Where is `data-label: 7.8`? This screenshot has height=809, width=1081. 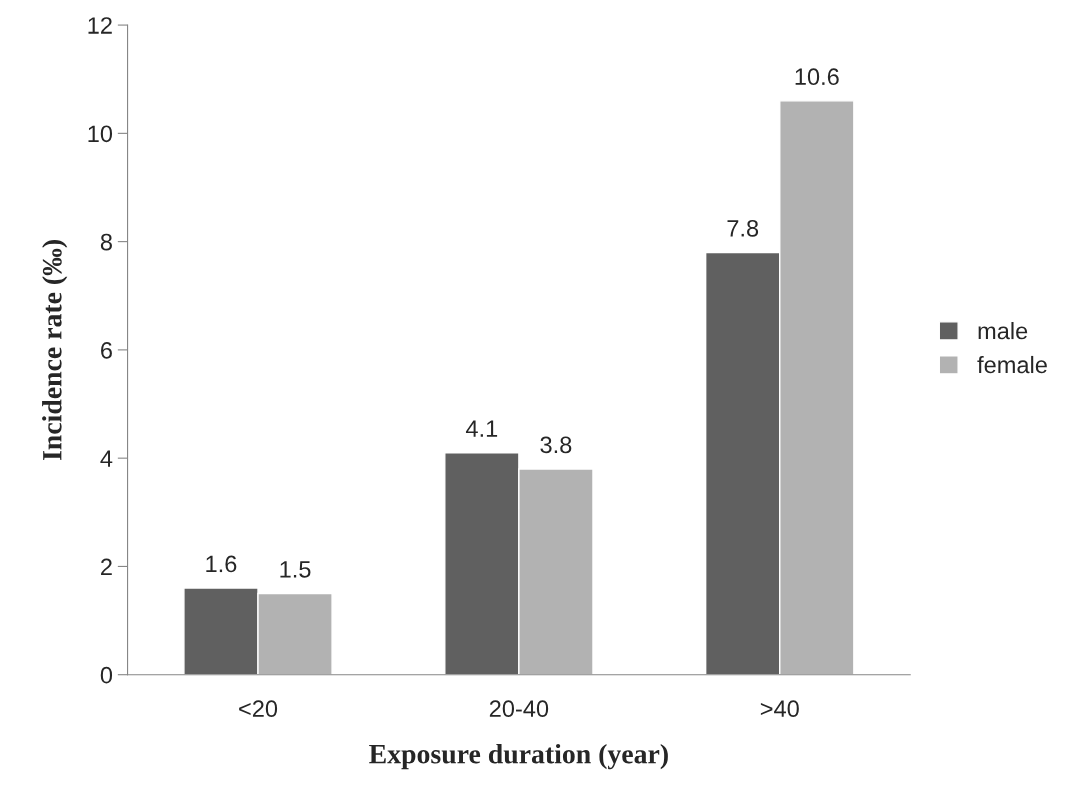 data-label: 7.8 is located at coordinates (743, 228).